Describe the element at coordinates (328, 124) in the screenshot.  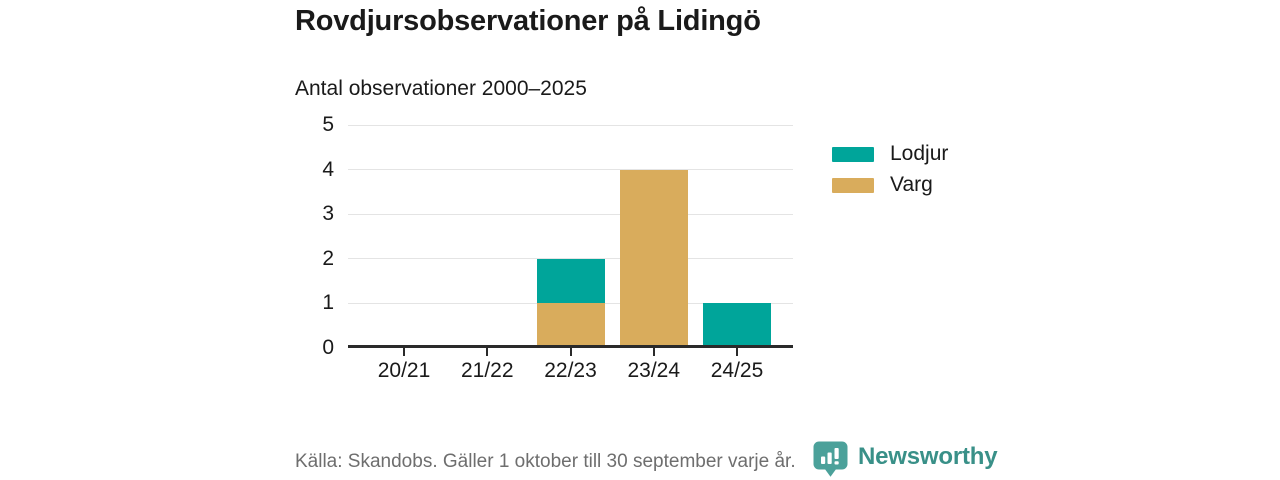
I see `y-tick-label: 5` at that location.